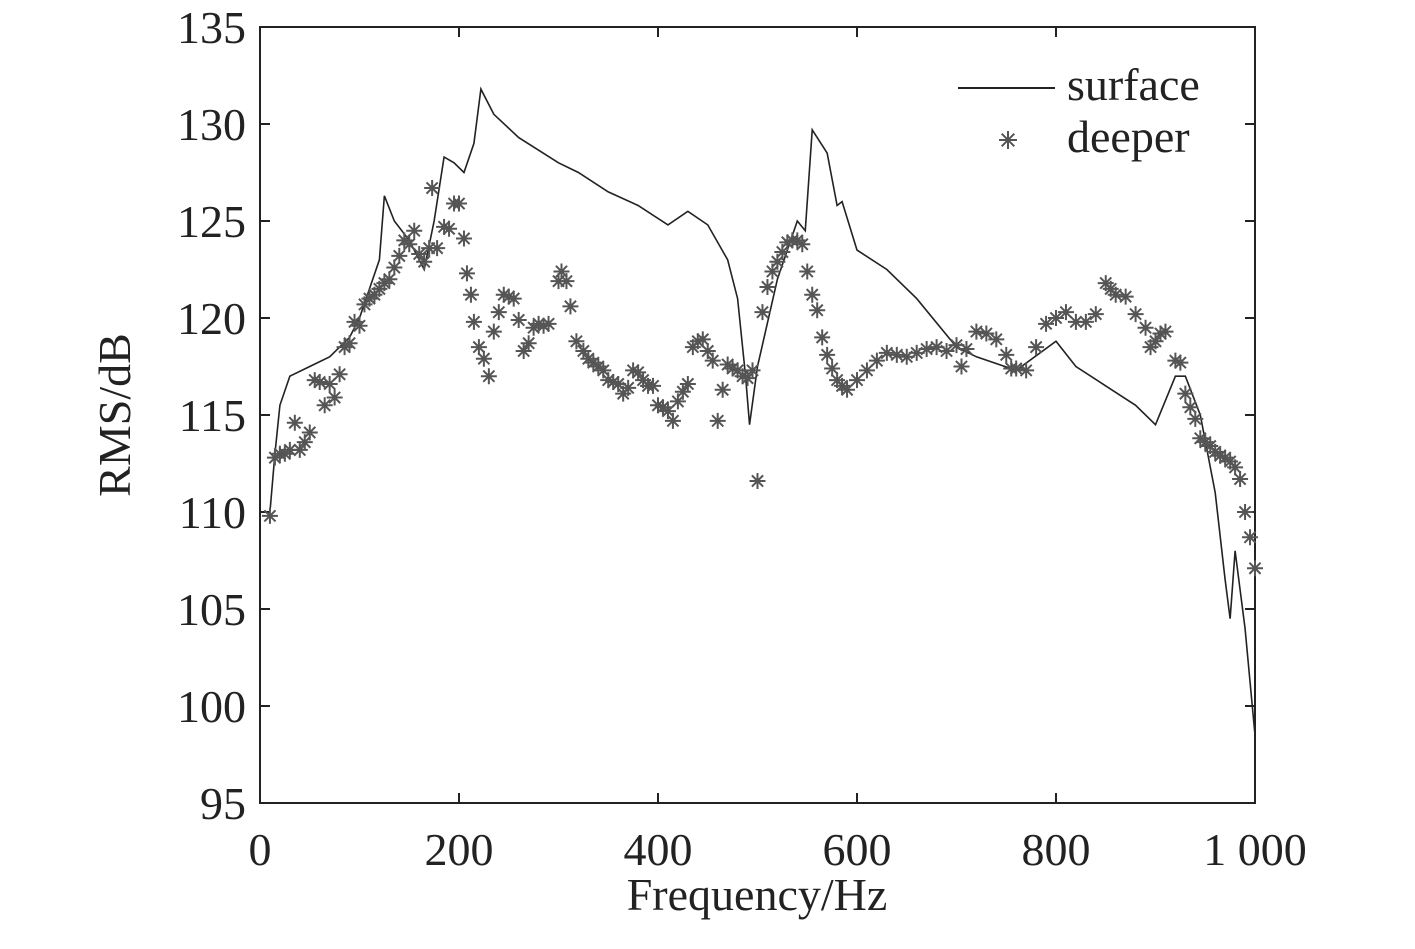 The image size is (1415, 949). I want to click on y-tick-label: 120, so click(211, 318).